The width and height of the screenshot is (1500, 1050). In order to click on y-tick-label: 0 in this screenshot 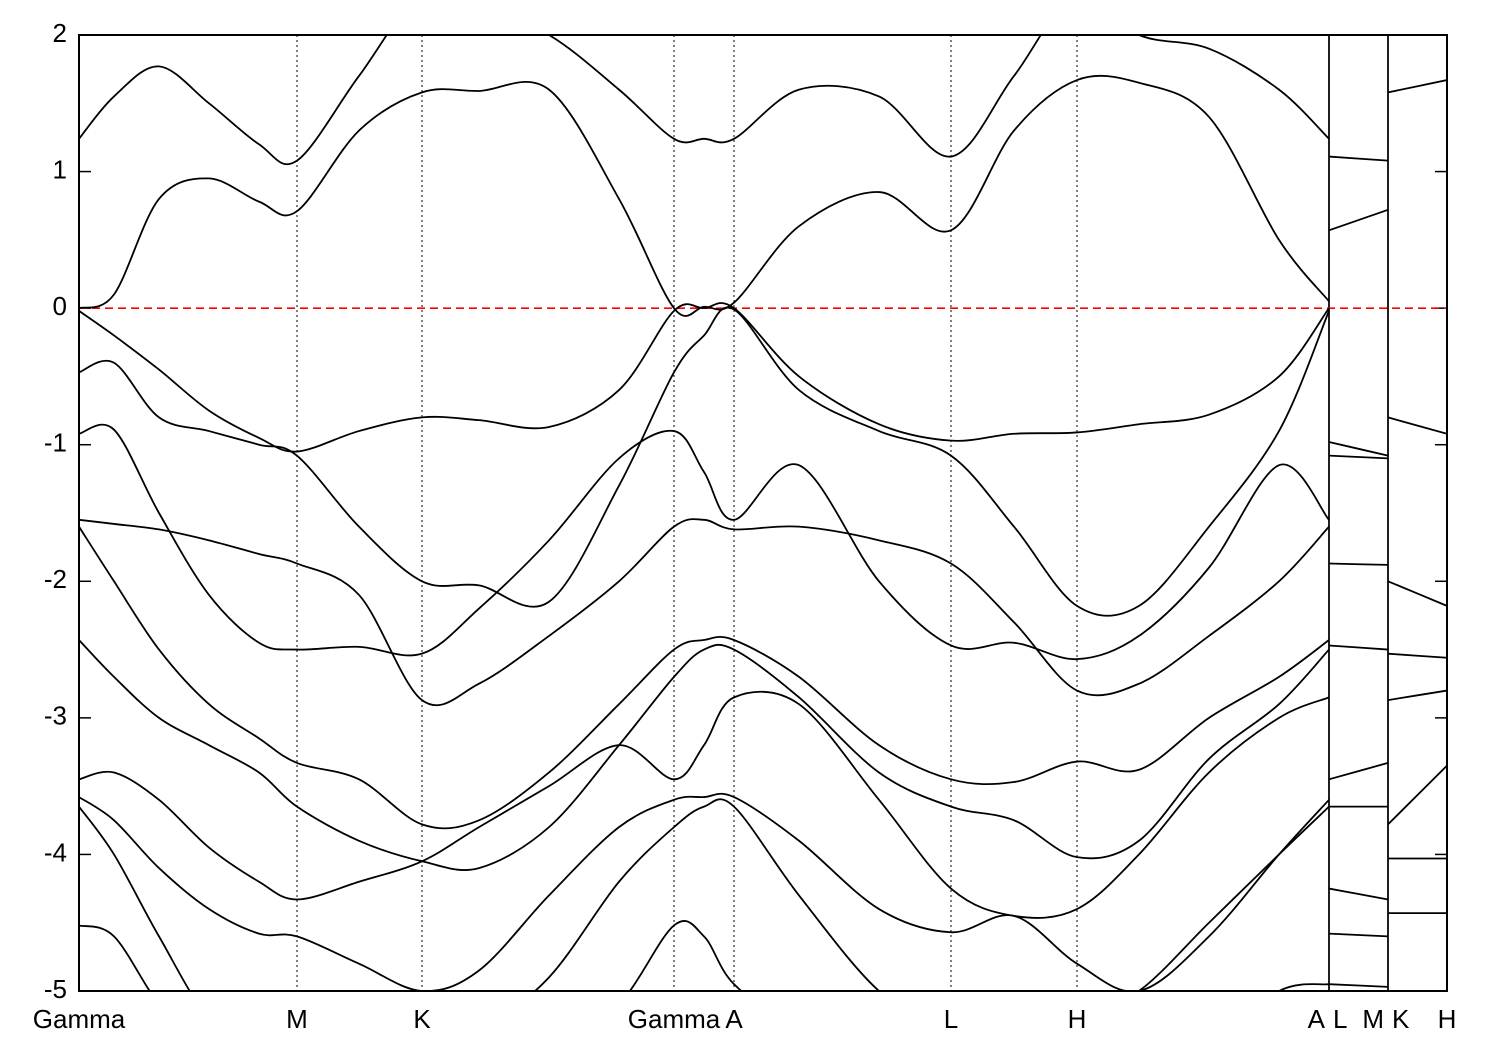, I will do `click(60, 306)`.